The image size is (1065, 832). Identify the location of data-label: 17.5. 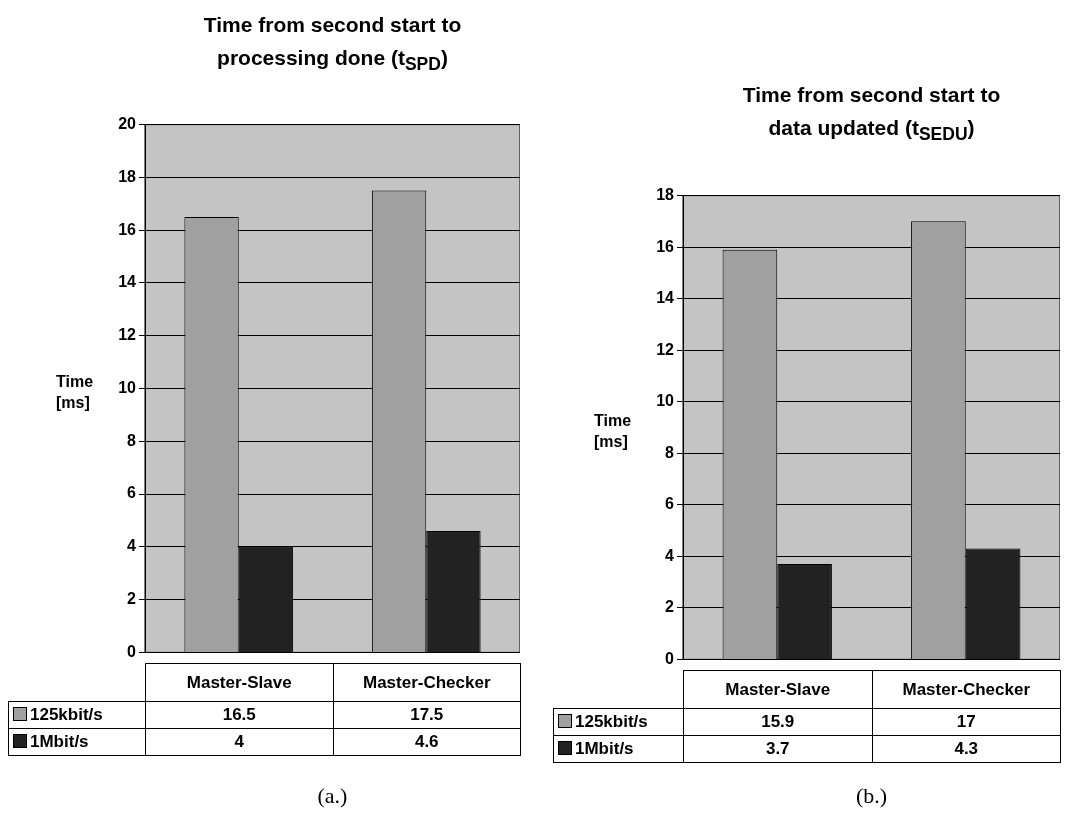
(427, 715).